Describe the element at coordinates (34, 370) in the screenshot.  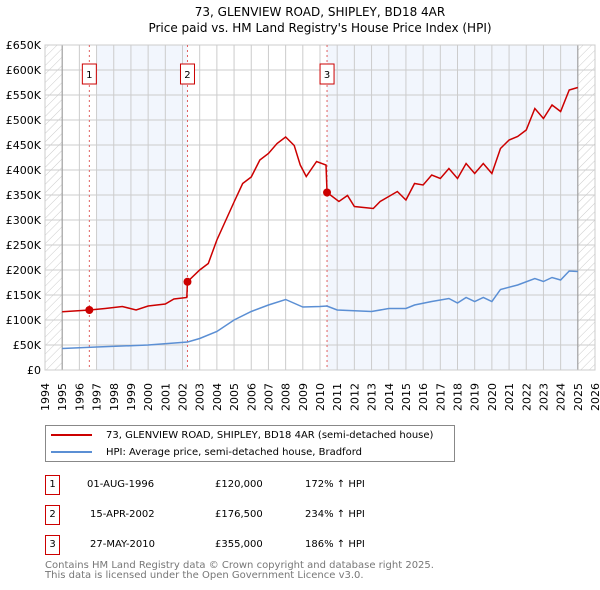
I see `y-tick-label: £0` at that location.